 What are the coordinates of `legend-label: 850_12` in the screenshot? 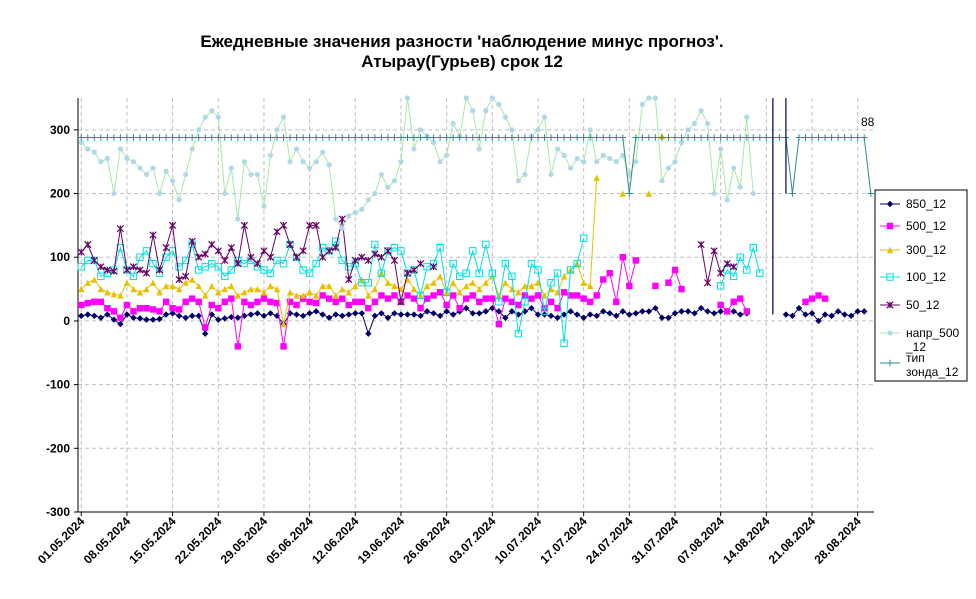 It's located at (926, 204).